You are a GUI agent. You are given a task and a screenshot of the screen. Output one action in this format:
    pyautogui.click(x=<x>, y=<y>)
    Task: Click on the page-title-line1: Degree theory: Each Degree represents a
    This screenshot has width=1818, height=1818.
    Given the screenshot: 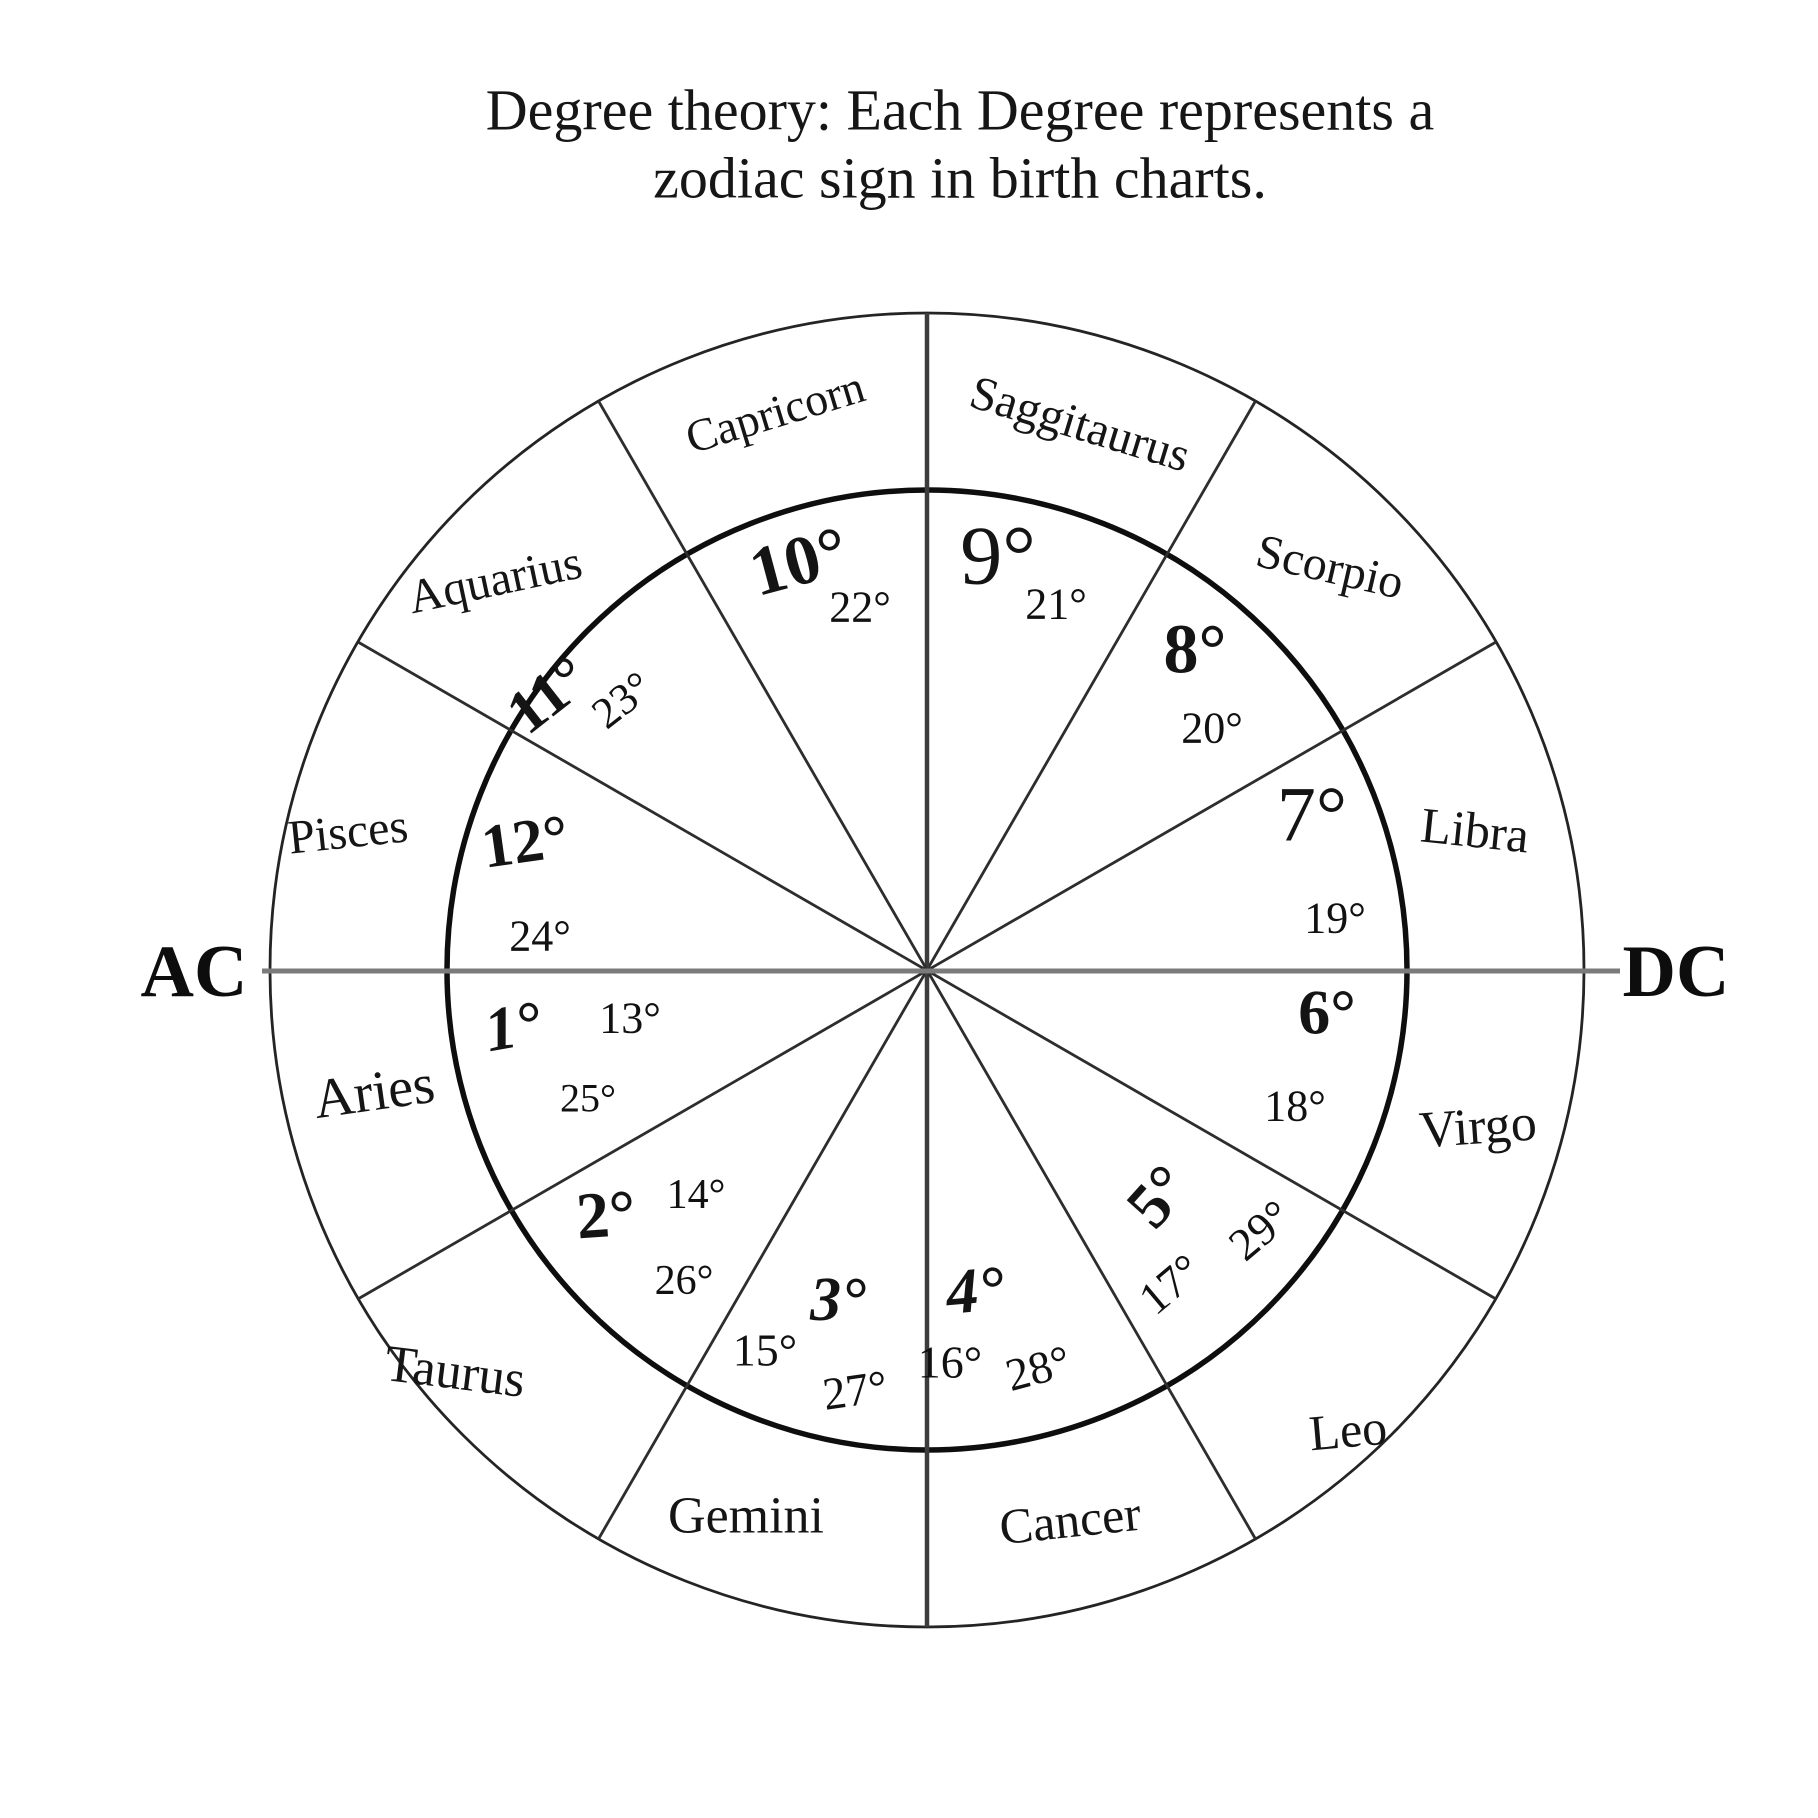 What is the action you would take?
    pyautogui.click(x=960, y=110)
    